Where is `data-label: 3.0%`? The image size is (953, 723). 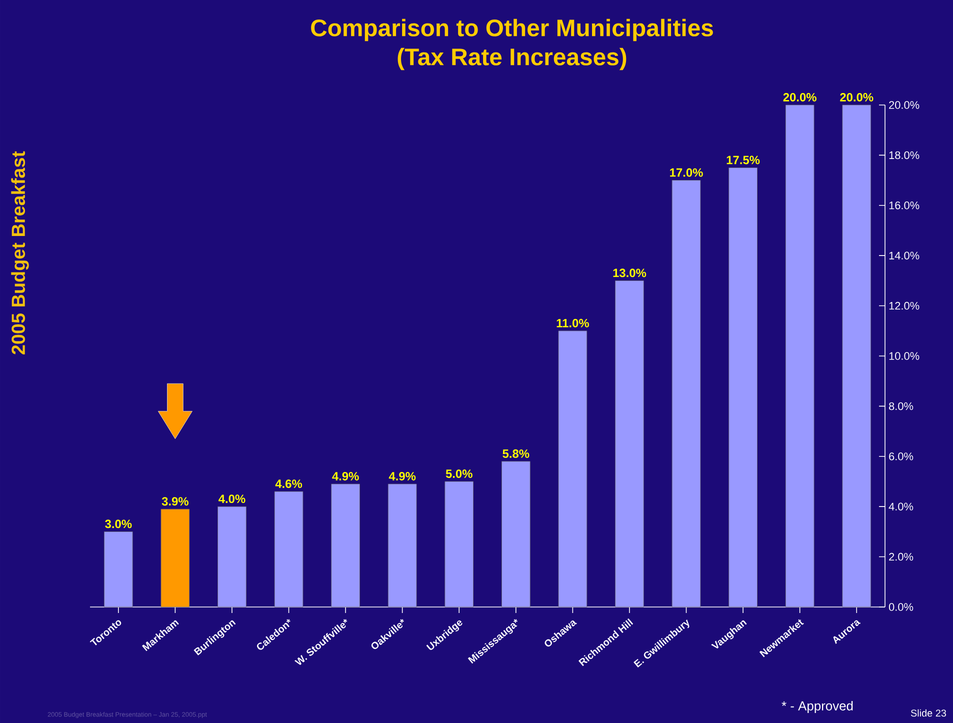
data-label: 3.0% is located at coordinates (118, 524).